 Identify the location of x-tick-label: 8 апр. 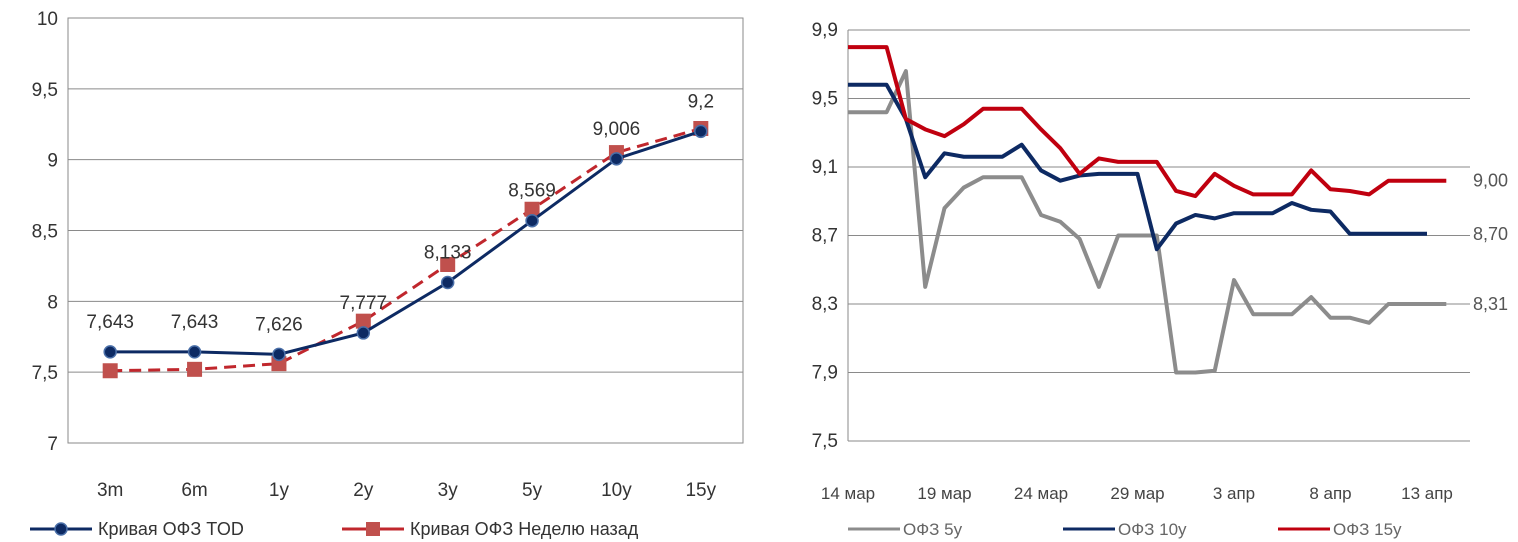
(1330, 493).